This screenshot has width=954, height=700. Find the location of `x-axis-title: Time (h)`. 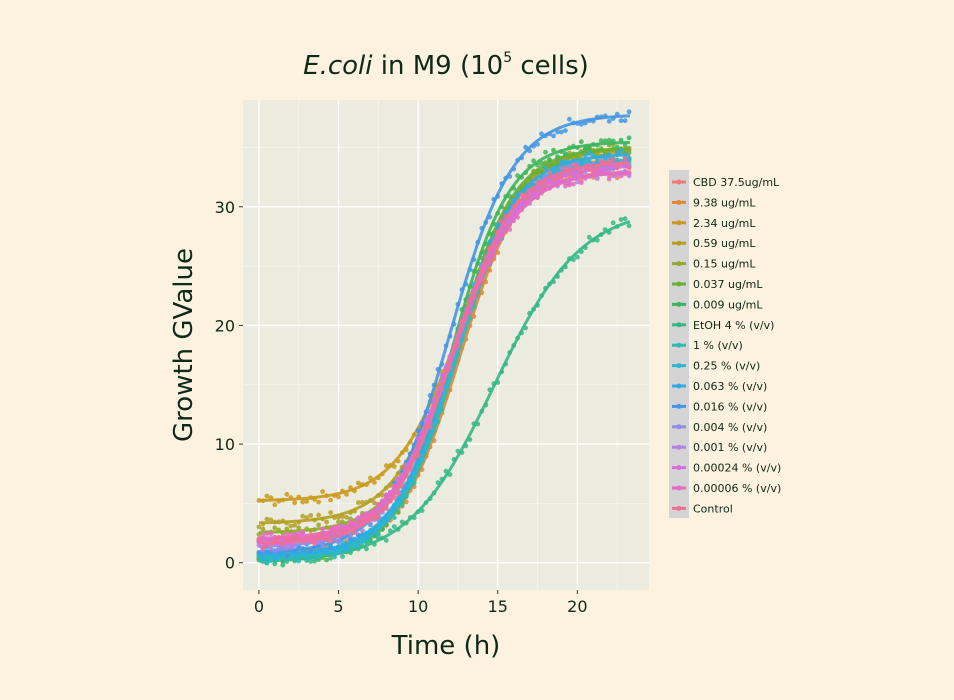

x-axis-title: Time (h) is located at coordinates (446, 646).